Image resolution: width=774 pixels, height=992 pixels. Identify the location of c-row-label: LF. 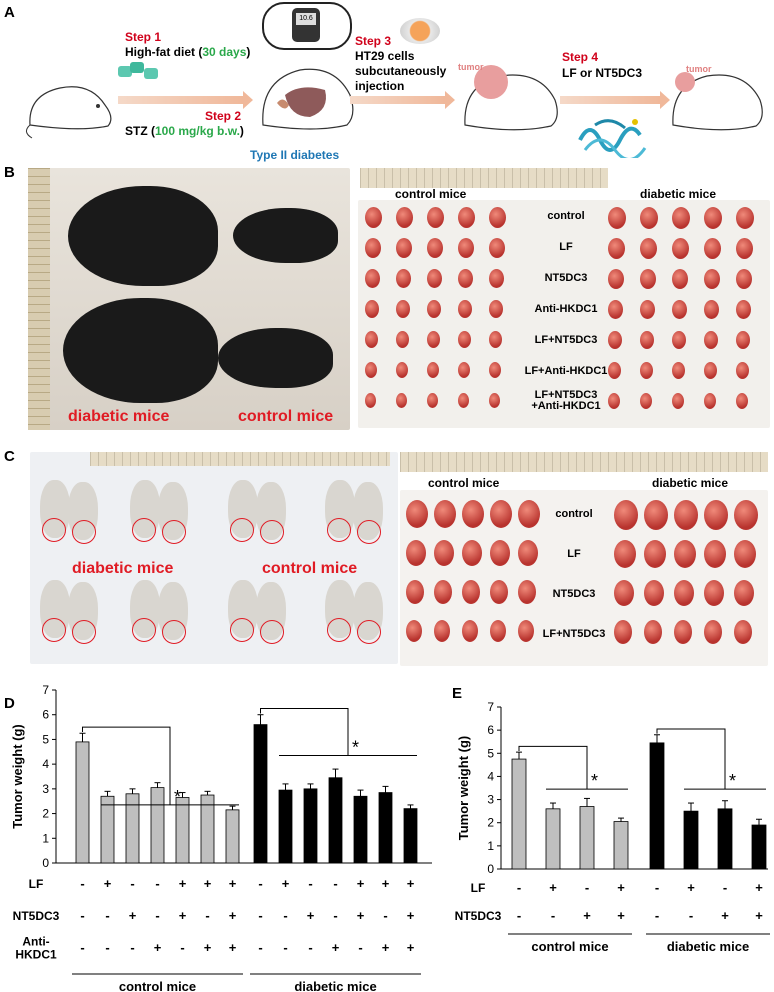
(574, 554).